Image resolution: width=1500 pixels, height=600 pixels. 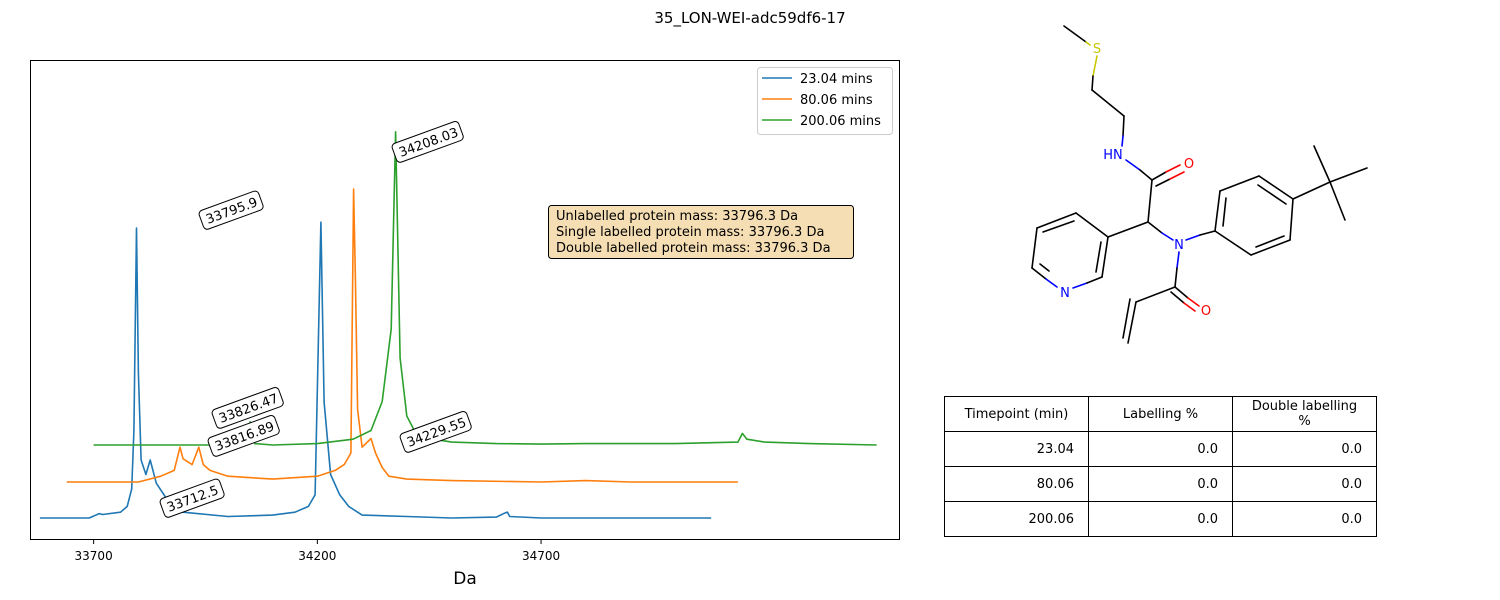 What do you see at coordinates (1016, 484) in the screenshot?
I see `table-cell: 80.06` at bounding box center [1016, 484].